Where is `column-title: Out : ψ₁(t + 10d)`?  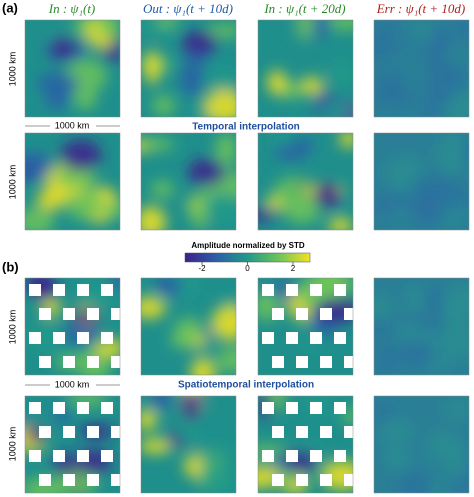 column-title: Out : ψ₁(t + 10d) is located at coordinates (188, 8).